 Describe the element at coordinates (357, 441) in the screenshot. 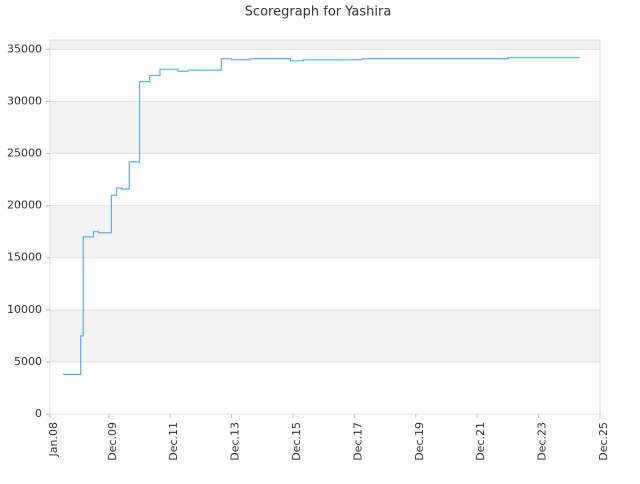

I see `x-tick-label: Dec.17` at that location.